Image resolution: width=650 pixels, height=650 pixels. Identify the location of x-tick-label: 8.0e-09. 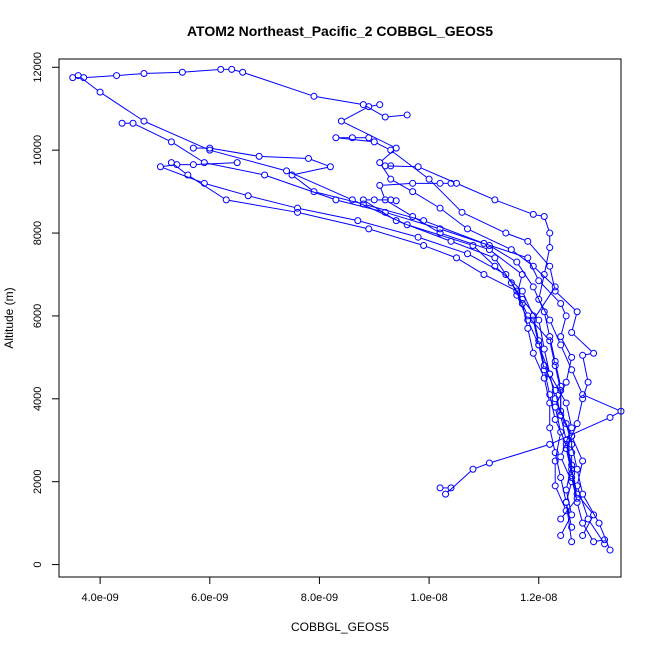
(319, 598).